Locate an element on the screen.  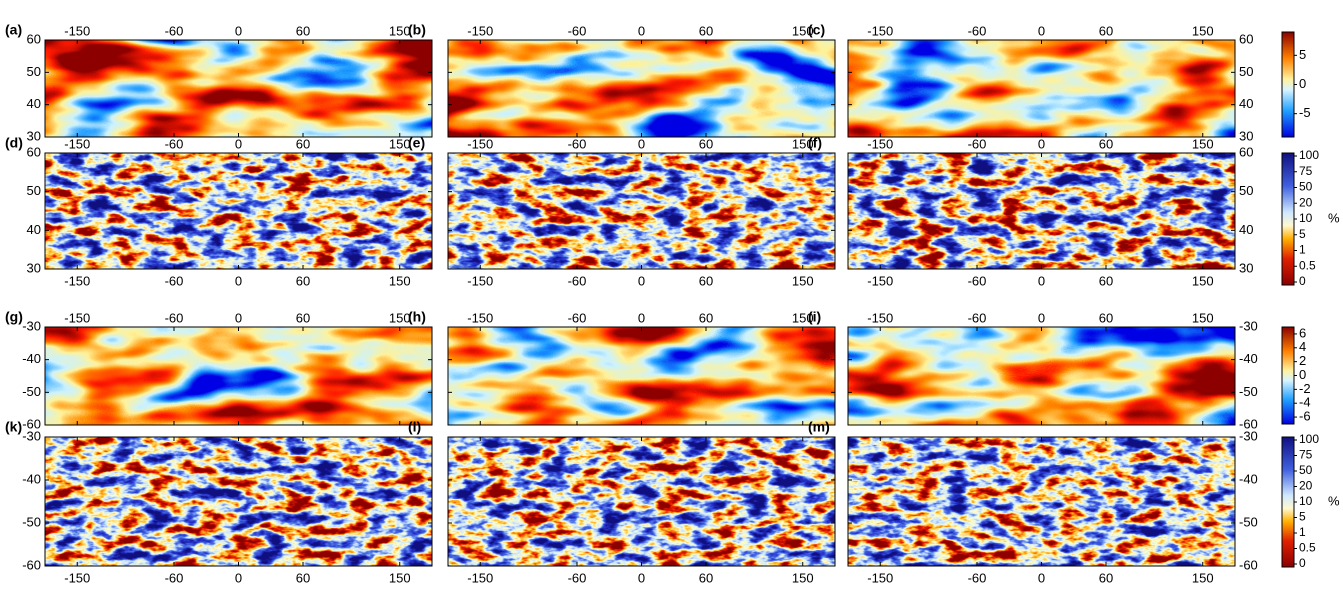
colorbar-tick-label: -2 is located at coordinates (1305, 388).